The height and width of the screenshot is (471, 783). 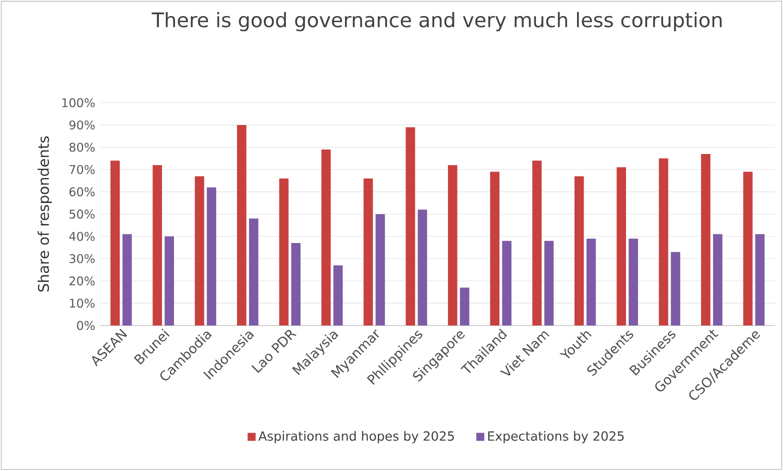 I want to click on y-tick-label: 80%, so click(x=82, y=147).